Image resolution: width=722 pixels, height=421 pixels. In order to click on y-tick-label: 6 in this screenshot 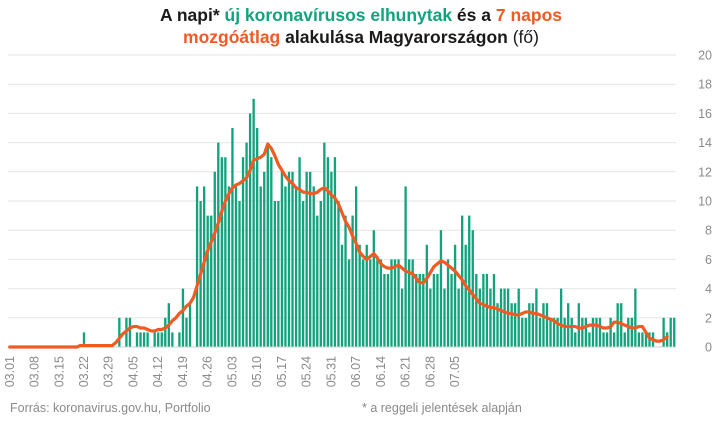, I will do `click(708, 260)`.